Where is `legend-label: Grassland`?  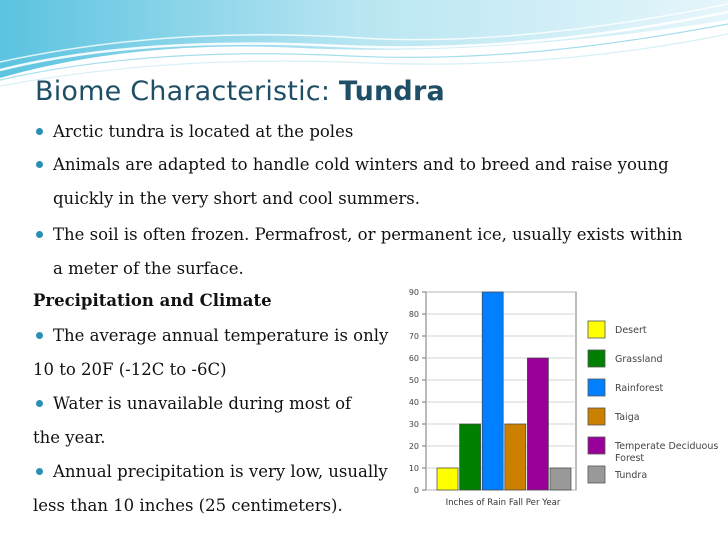 legend-label: Grassland is located at coordinates (639, 359).